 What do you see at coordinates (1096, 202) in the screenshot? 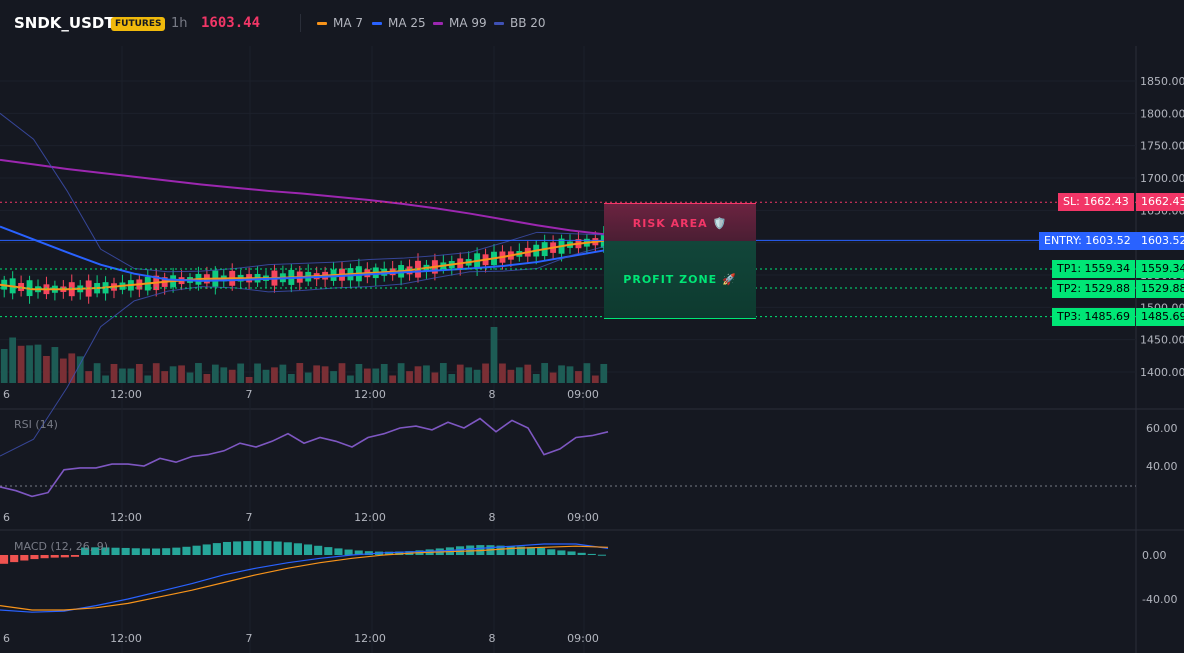
I see `sl-tag: SL: 1662.43` at bounding box center [1096, 202].